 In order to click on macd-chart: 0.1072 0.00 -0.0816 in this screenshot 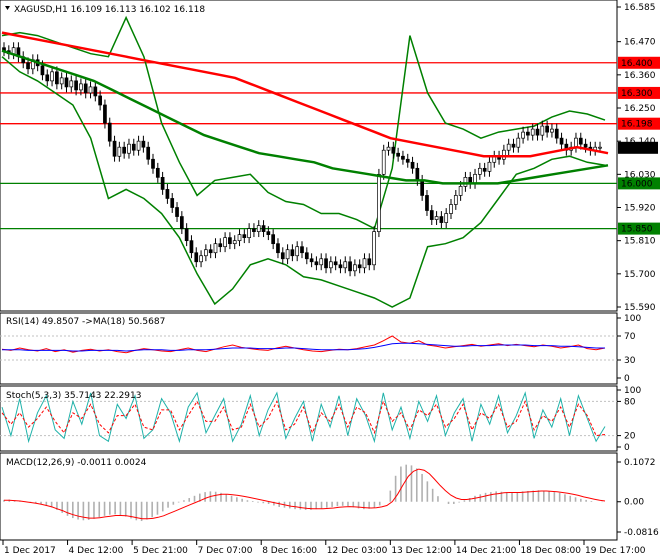, I will do `click(331, 498)`.